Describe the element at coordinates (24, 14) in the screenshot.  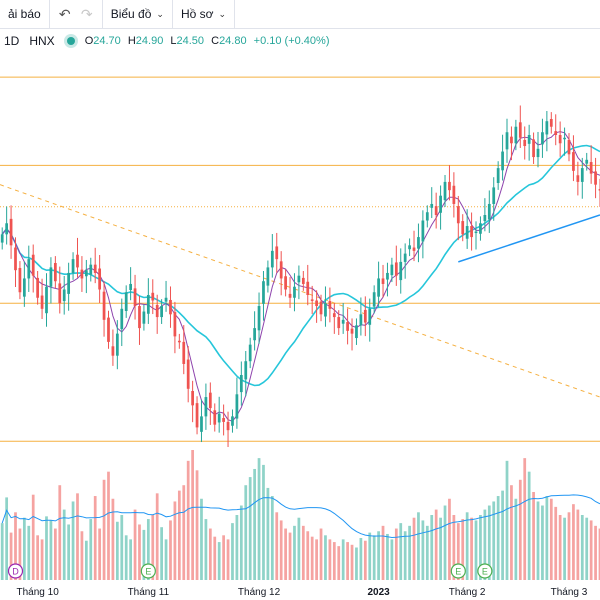
I see `alert-menu: ải báo` at that location.